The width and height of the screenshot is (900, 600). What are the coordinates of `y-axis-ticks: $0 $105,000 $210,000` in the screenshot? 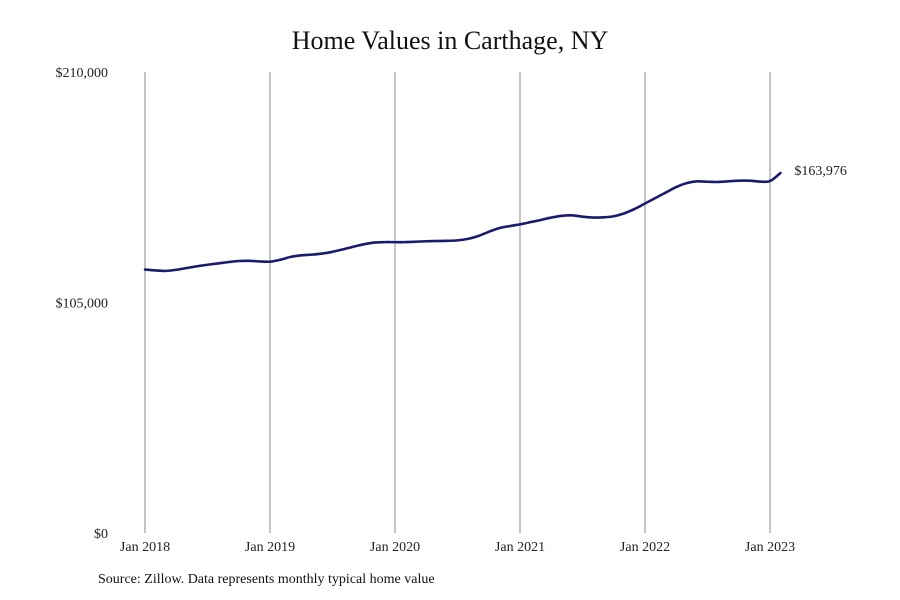 It's located at (82, 304).